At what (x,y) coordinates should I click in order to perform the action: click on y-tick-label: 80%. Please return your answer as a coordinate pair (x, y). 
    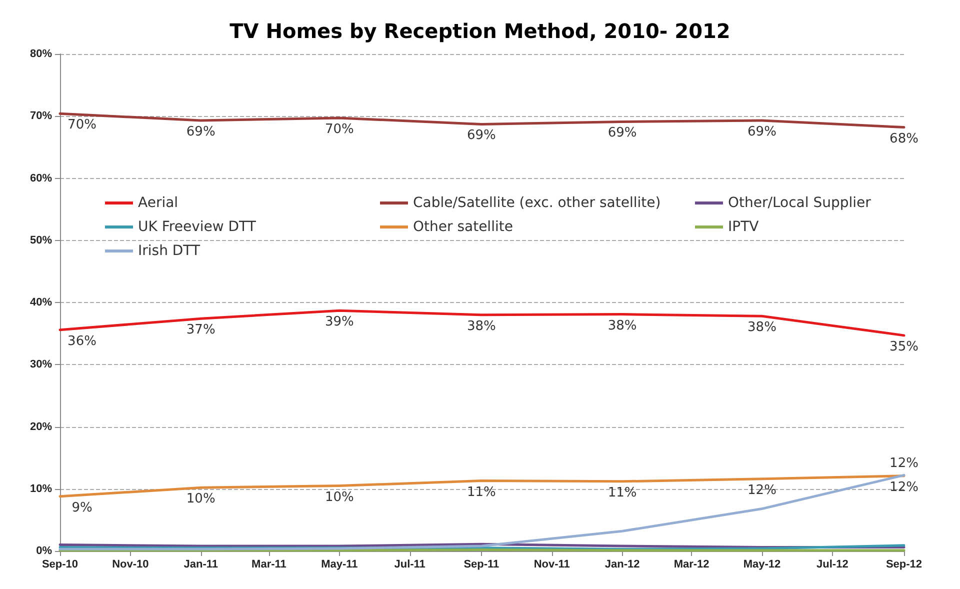
    Looking at the image, I should click on (41, 54).